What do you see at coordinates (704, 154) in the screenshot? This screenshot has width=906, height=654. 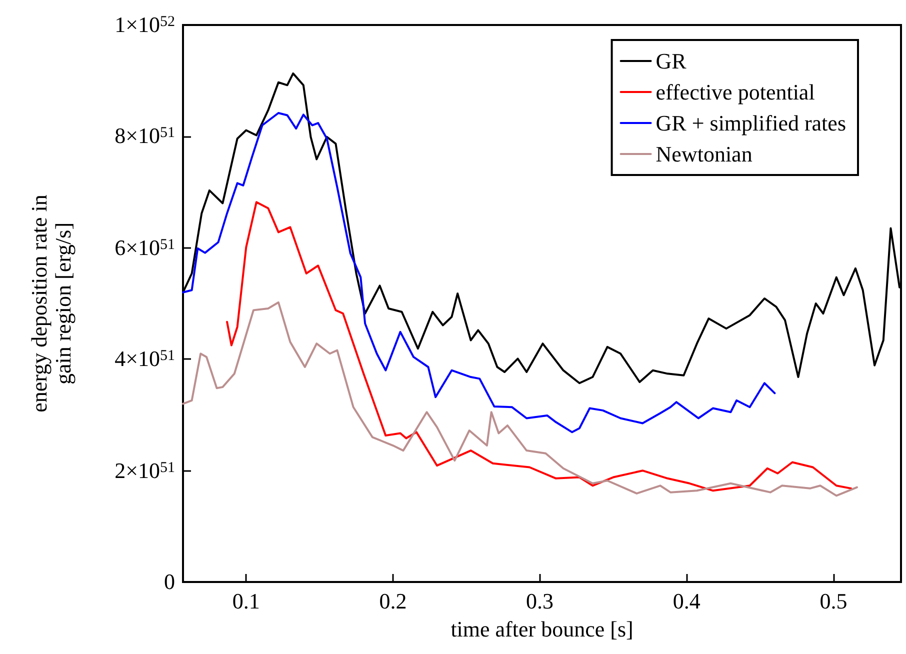 I see `legend-label: Newtonian` at bounding box center [704, 154].